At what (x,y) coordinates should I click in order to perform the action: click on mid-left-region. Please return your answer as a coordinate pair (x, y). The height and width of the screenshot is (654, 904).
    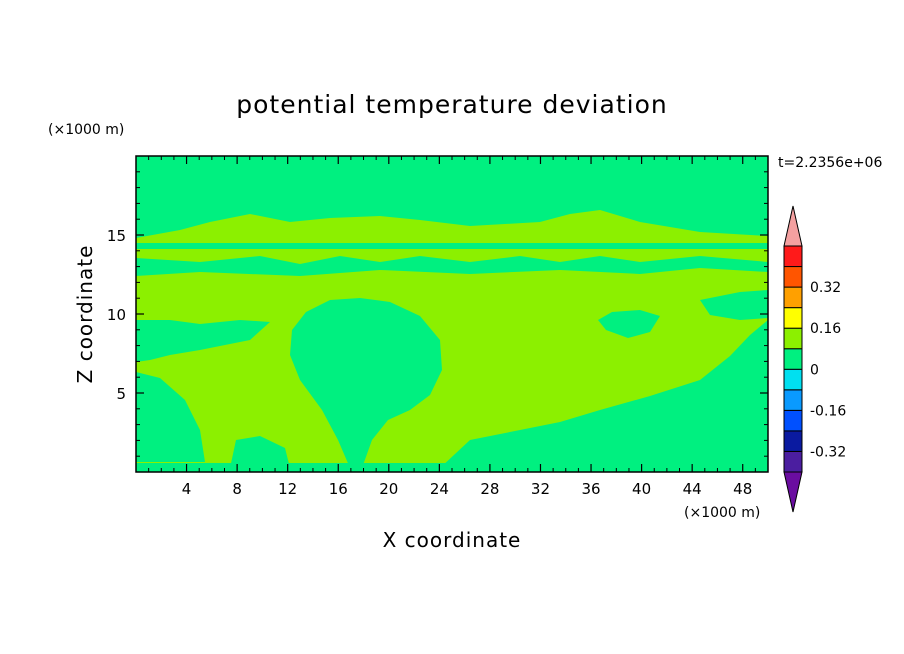
    Looking at the image, I should click on (452, 266).